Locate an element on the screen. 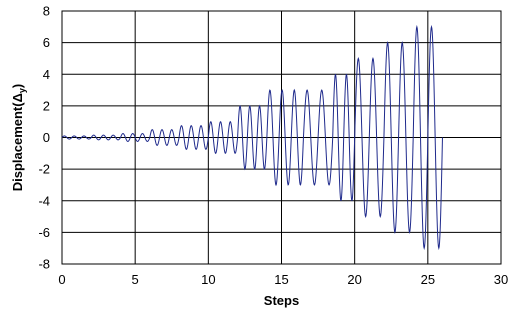 This screenshot has height=325, width=513. y-axis-title: Displacement(Δy) is located at coordinates (18, 138).